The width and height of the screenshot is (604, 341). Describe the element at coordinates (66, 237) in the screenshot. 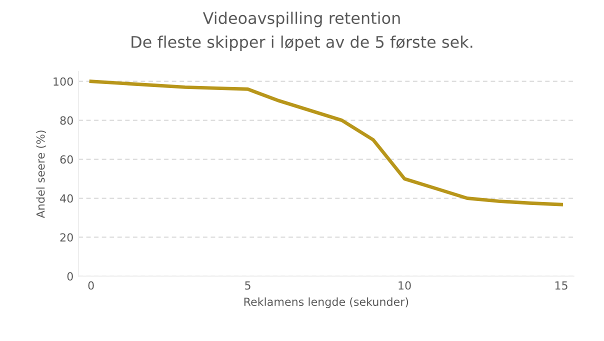

I see `y-tick-label: 20` at that location.